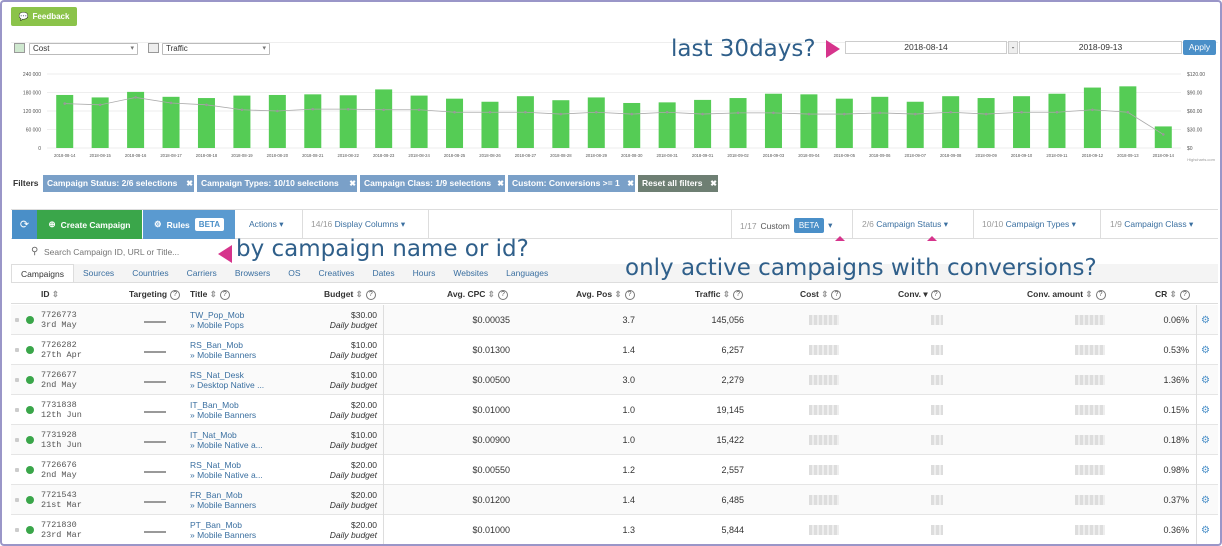  I want to click on apply-button: Apply, so click(1199, 47).